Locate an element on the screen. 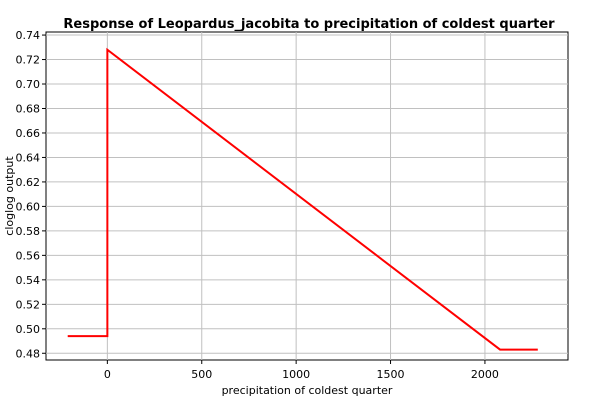 This screenshot has height=400, width=600. y-tick-label: 0.48 is located at coordinates (28, 353).